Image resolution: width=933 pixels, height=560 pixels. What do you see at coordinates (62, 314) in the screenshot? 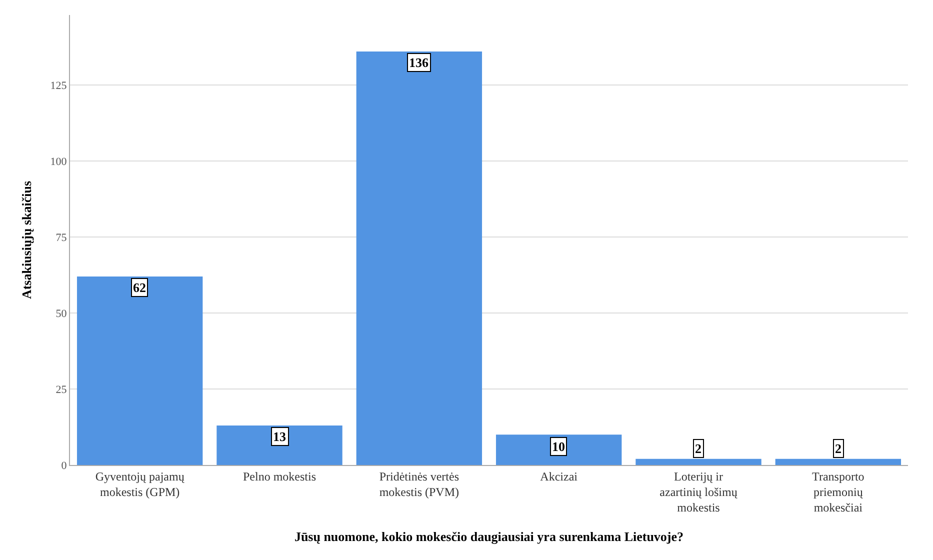
I see `y-tick-label: 50` at bounding box center [62, 314].